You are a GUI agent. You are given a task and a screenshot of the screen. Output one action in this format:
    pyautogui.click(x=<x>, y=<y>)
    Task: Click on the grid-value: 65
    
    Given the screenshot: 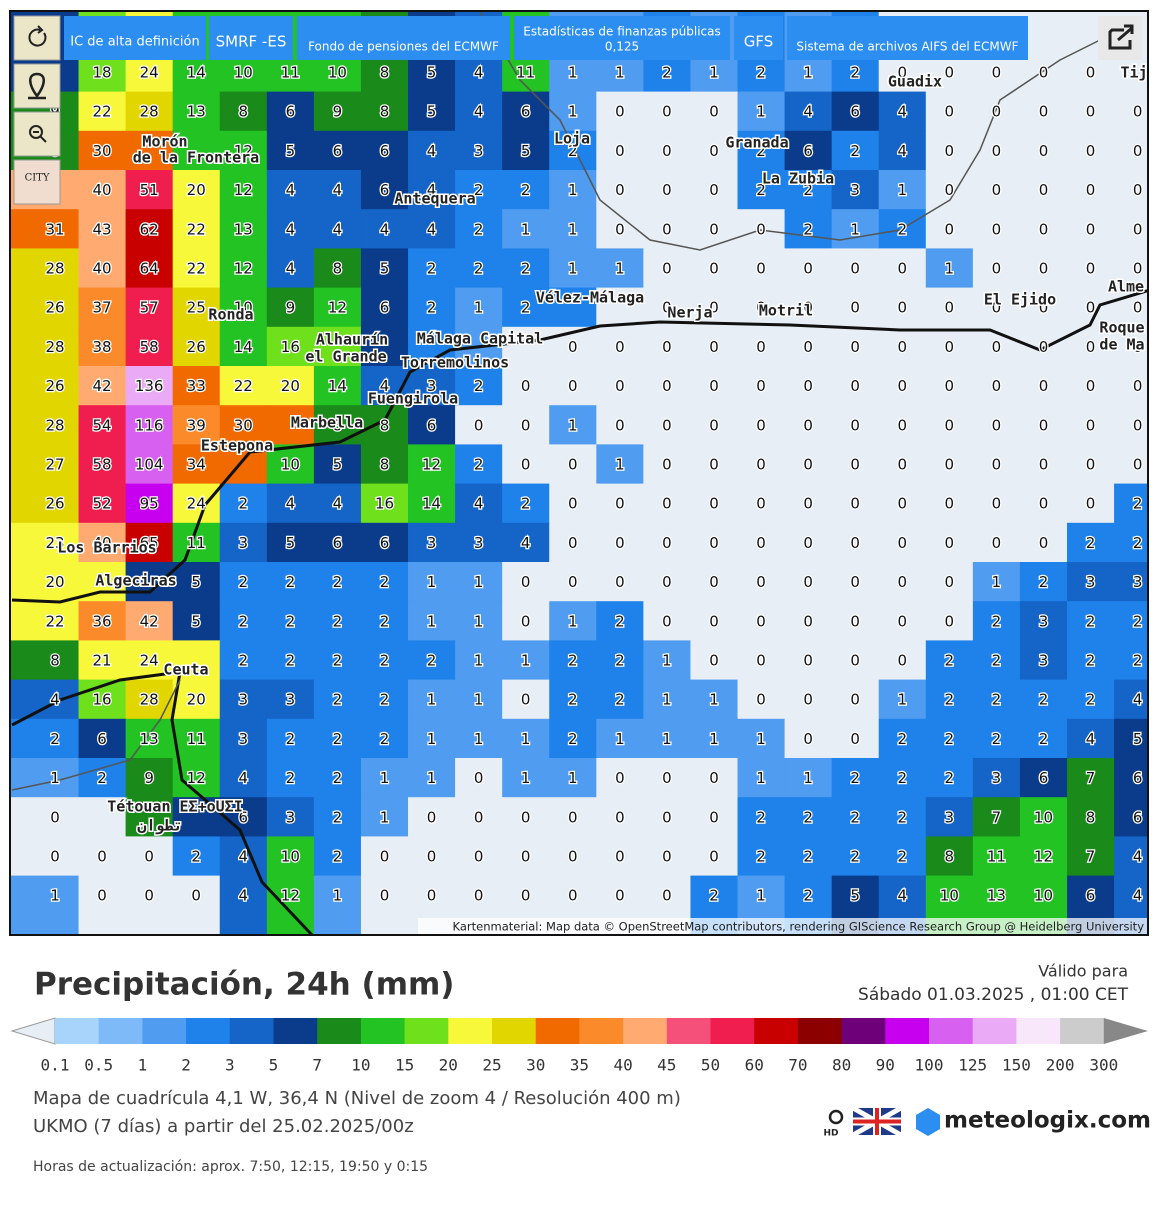 What is the action you would take?
    pyautogui.click(x=149, y=543)
    